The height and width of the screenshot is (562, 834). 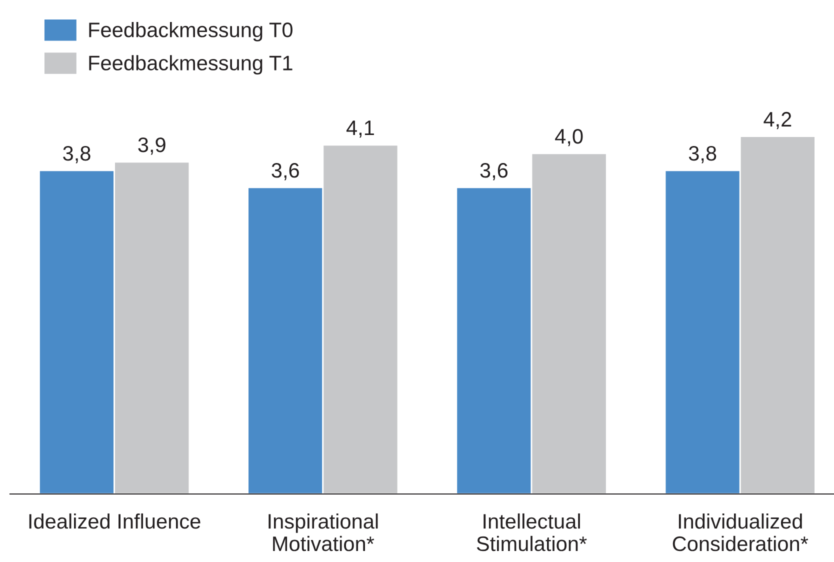 I want to click on data-label: 4,1, so click(x=360, y=129).